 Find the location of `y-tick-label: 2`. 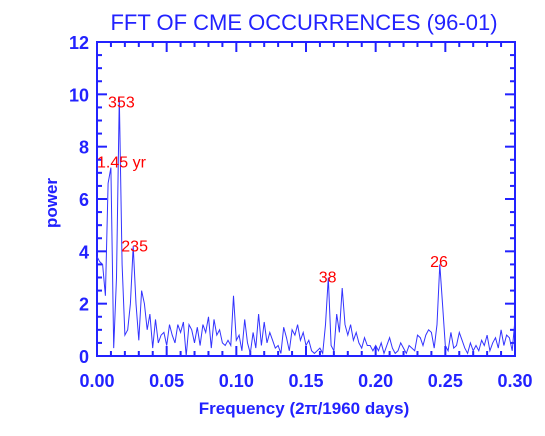

y-tick-label: 2 is located at coordinates (84, 305).